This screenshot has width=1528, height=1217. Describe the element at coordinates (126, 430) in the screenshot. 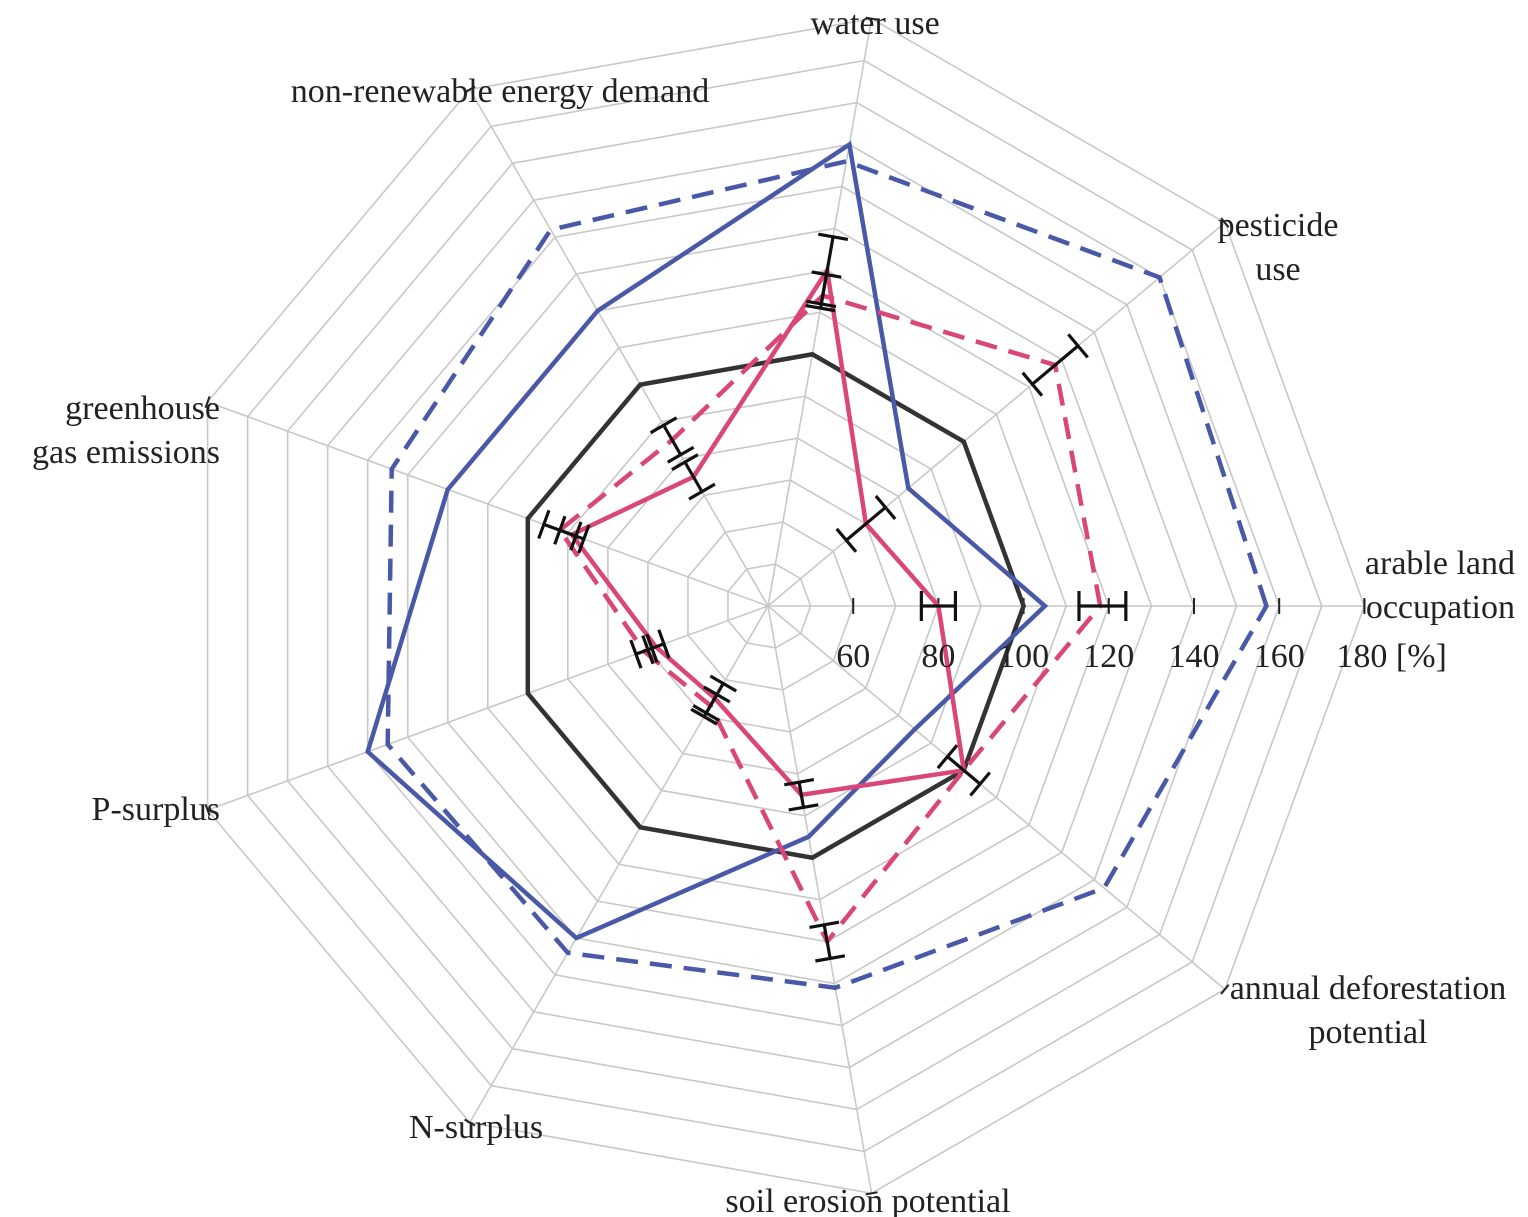

I see `axis-label-4: greenhouse gas emissions` at that location.